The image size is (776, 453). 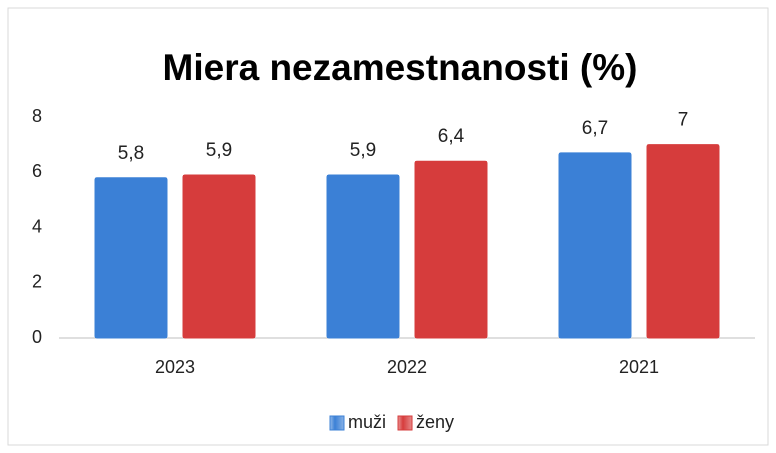 I want to click on y-tick-label: 8, so click(x=37, y=116).